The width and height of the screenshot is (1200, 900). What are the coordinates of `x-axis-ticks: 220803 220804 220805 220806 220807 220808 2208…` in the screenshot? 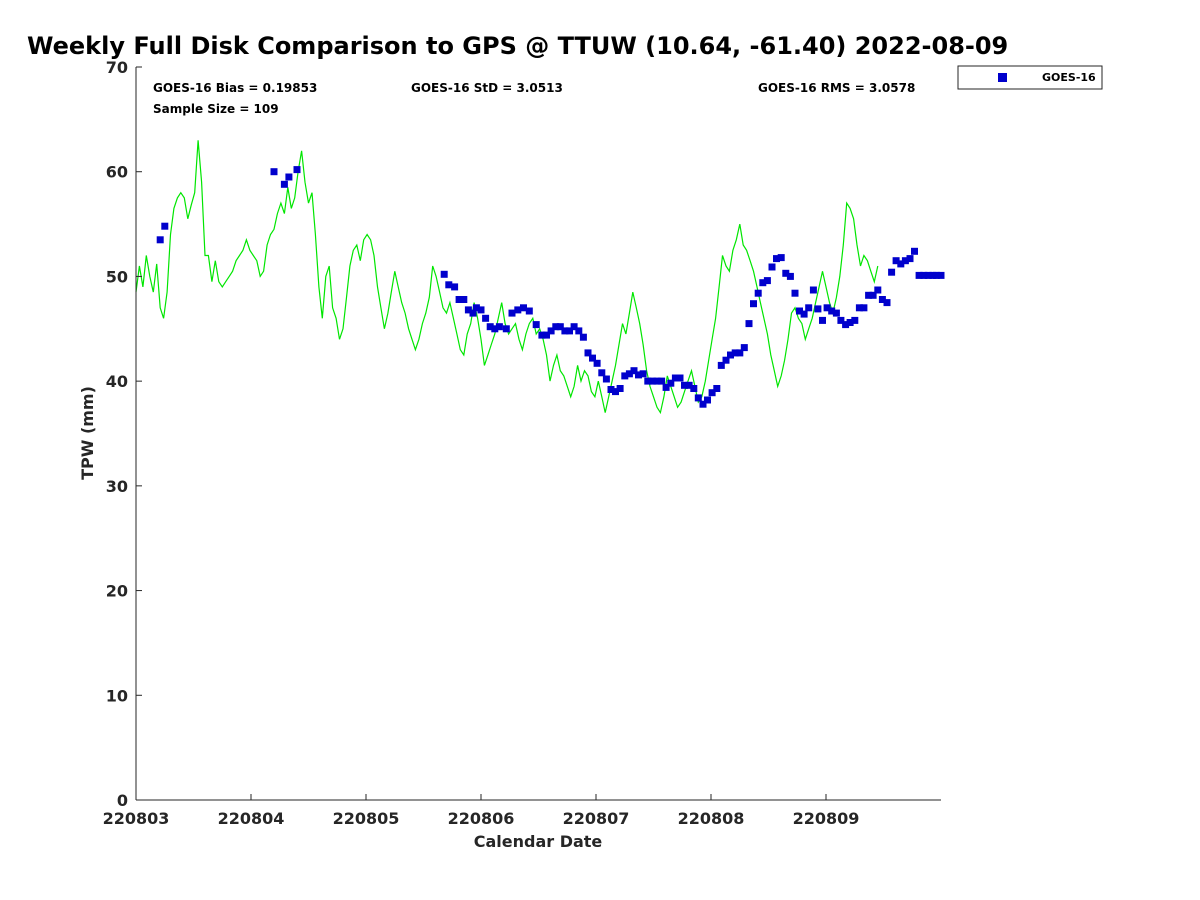 It's located at (481, 811).